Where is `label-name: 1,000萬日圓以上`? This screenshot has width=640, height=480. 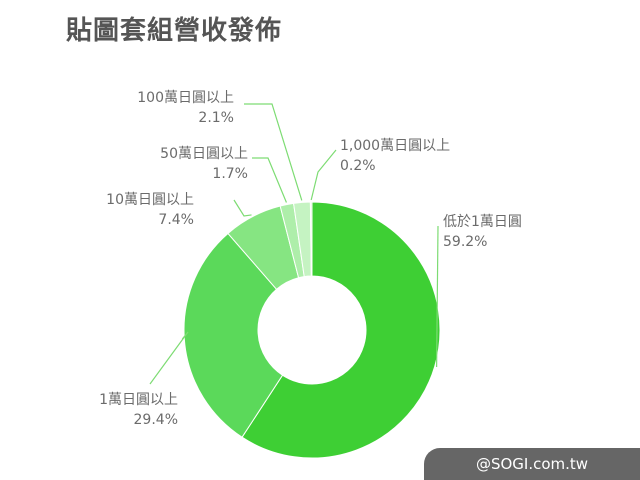 label-name: 1,000萬日圓以上 is located at coordinates (395, 146).